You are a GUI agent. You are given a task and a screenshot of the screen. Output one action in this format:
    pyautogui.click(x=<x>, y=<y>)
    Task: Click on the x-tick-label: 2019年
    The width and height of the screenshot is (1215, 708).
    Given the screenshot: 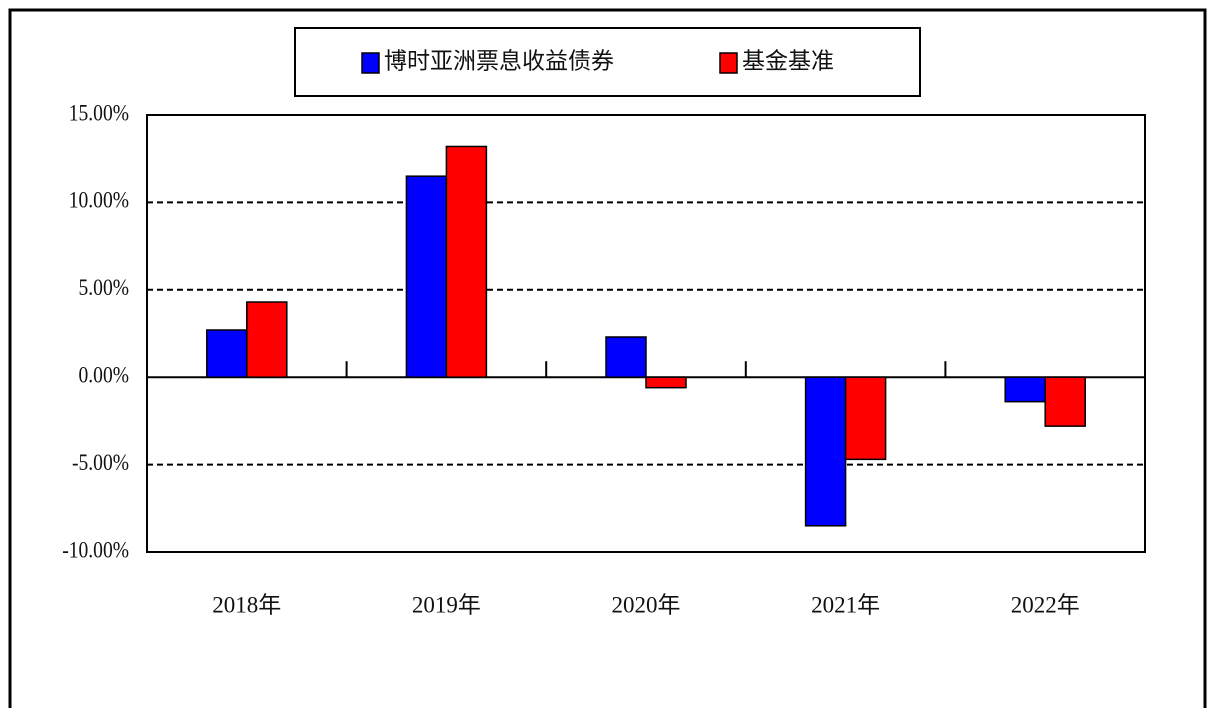 What is the action you would take?
    pyautogui.click(x=446, y=604)
    